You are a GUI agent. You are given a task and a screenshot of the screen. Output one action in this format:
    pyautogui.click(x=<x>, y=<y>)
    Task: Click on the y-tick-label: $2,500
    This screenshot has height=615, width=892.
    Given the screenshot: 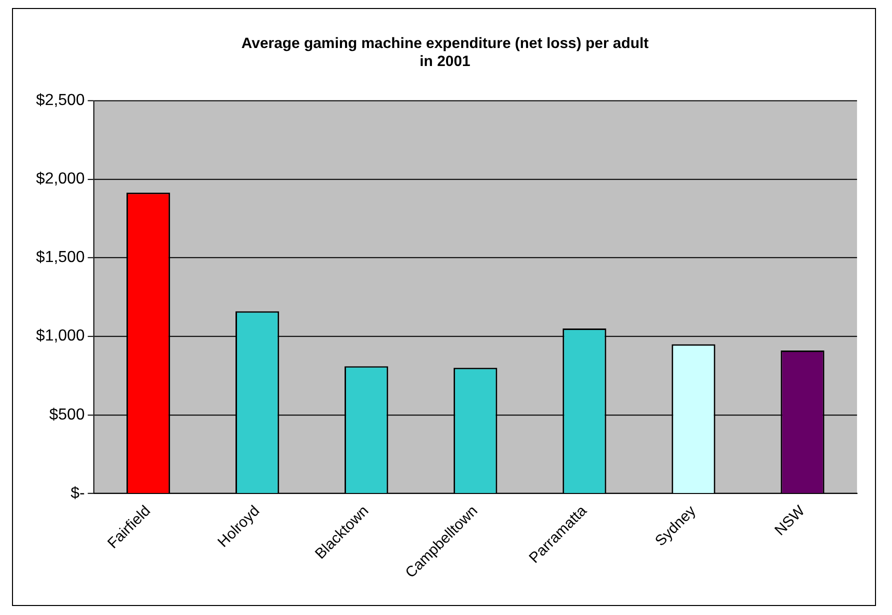 What is the action you would take?
    pyautogui.click(x=60, y=101)
    